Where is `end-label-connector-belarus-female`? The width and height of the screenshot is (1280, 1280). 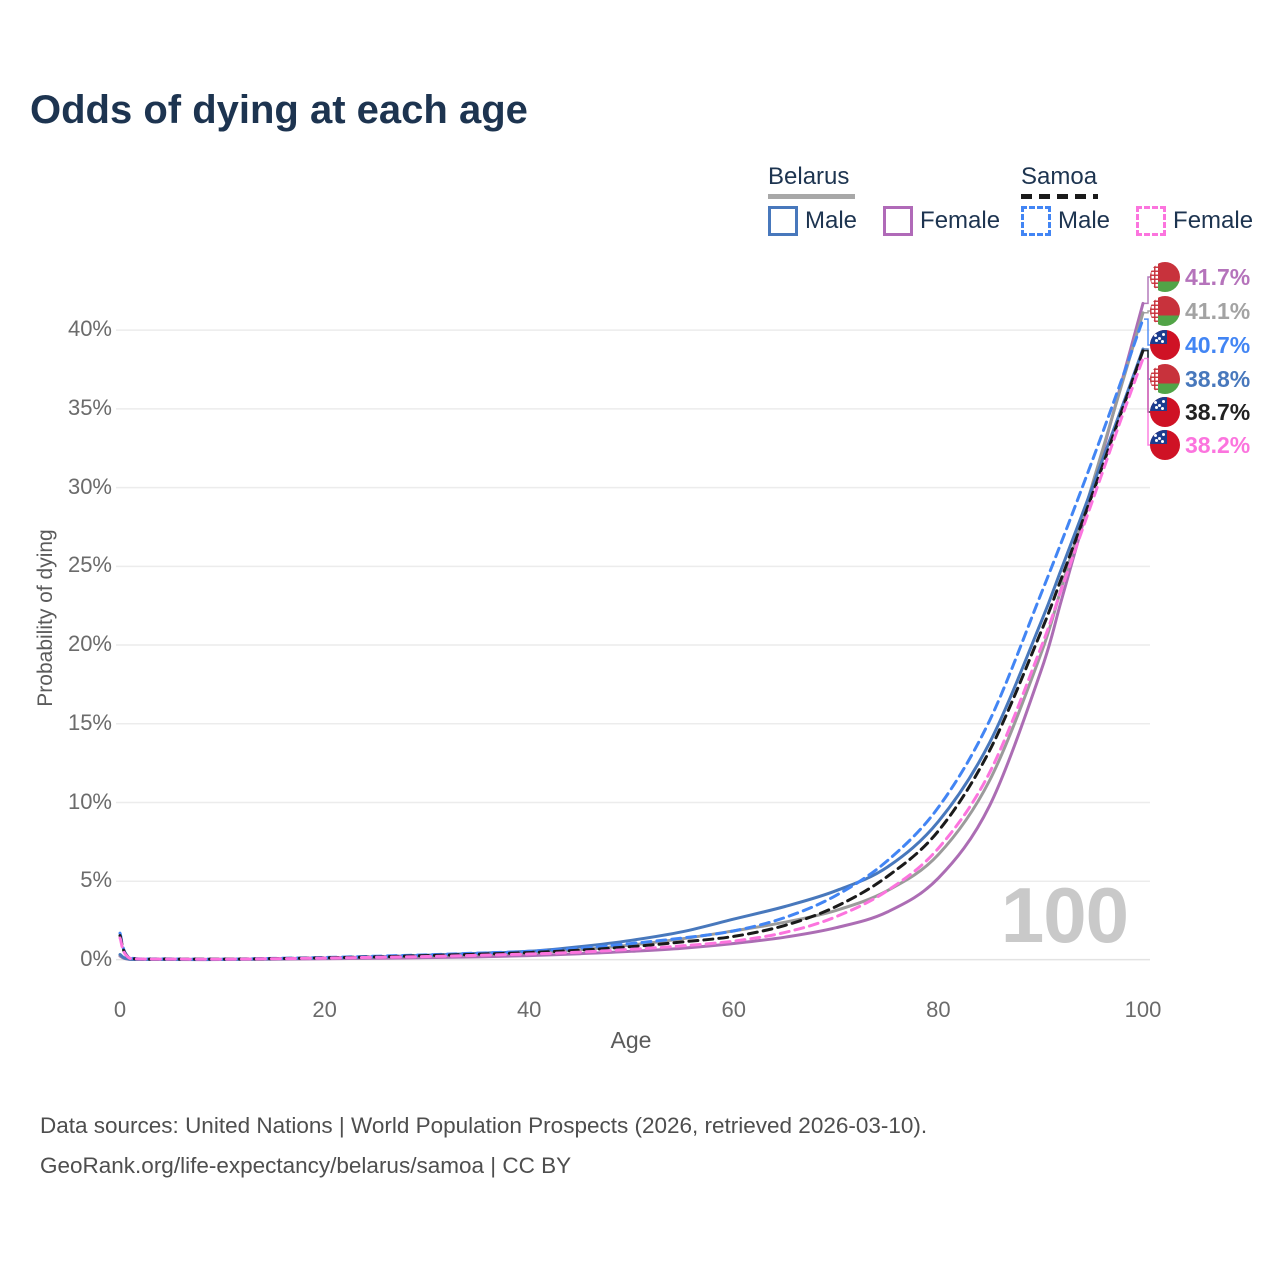 end-label-connector-belarus-female is located at coordinates (1147, 290).